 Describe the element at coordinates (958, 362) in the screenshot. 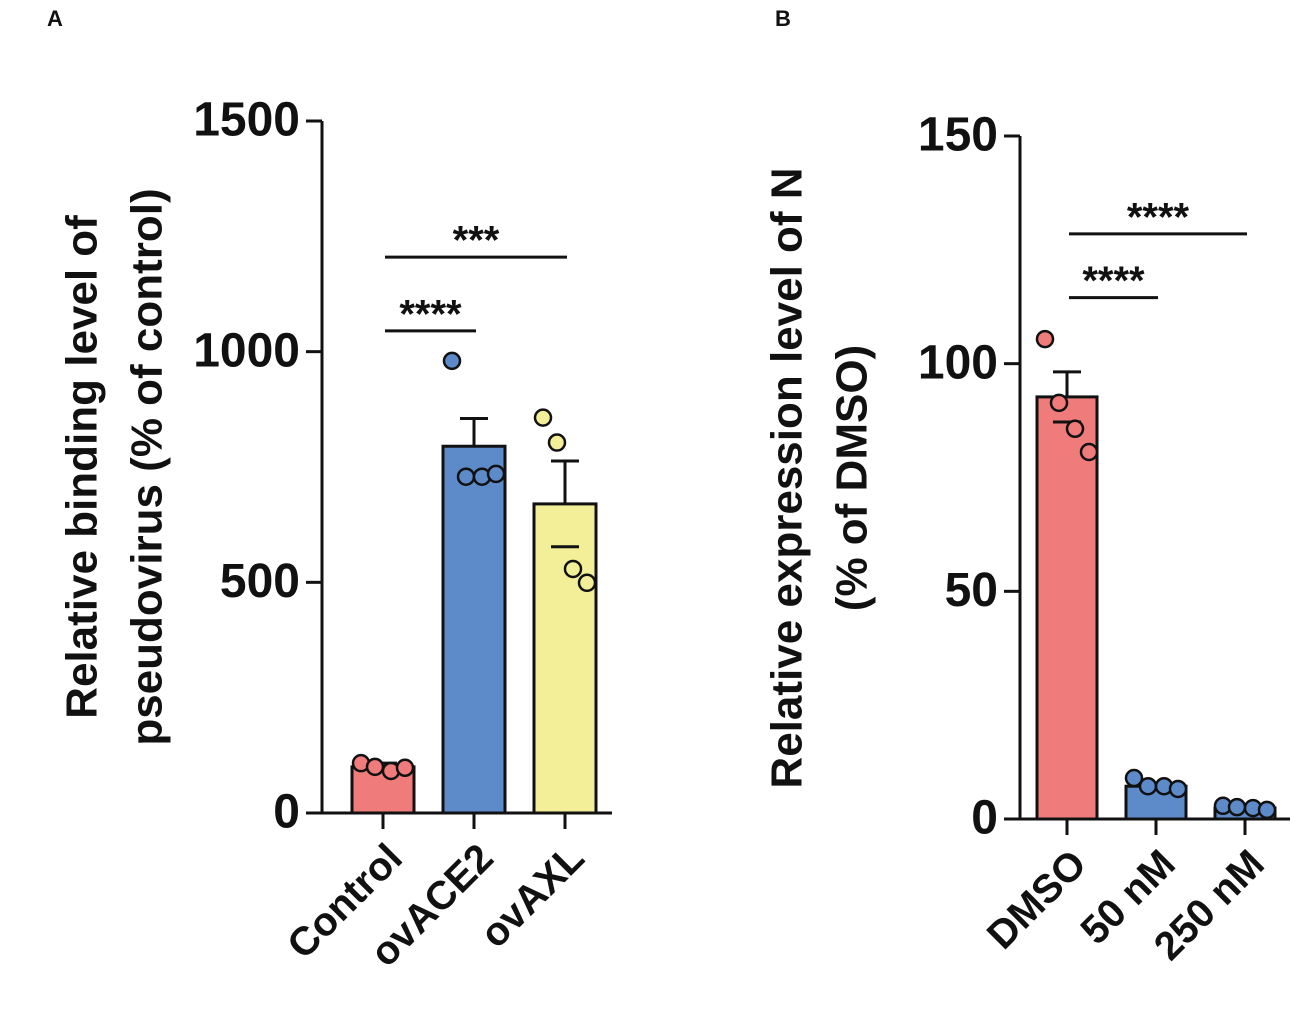

I see `y-tick-label: 100` at that location.